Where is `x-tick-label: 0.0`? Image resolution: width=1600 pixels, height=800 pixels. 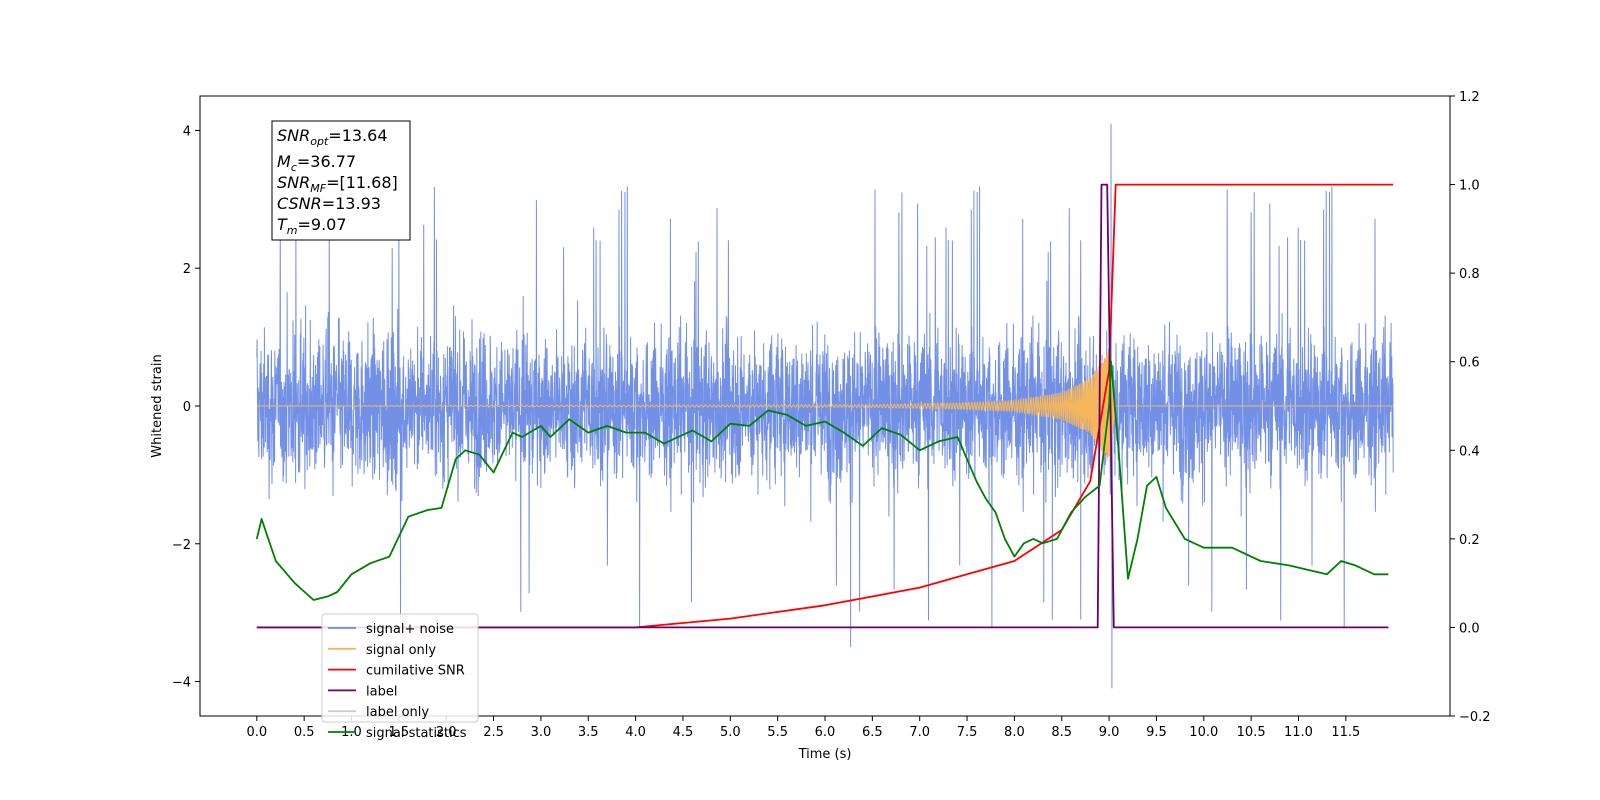
x-tick-label: 0.0 is located at coordinates (256, 732).